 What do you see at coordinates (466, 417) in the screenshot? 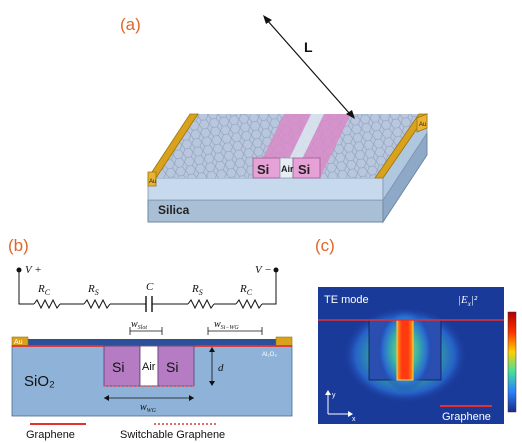
I see `graphene-legend-label: Graphene` at bounding box center [466, 417].